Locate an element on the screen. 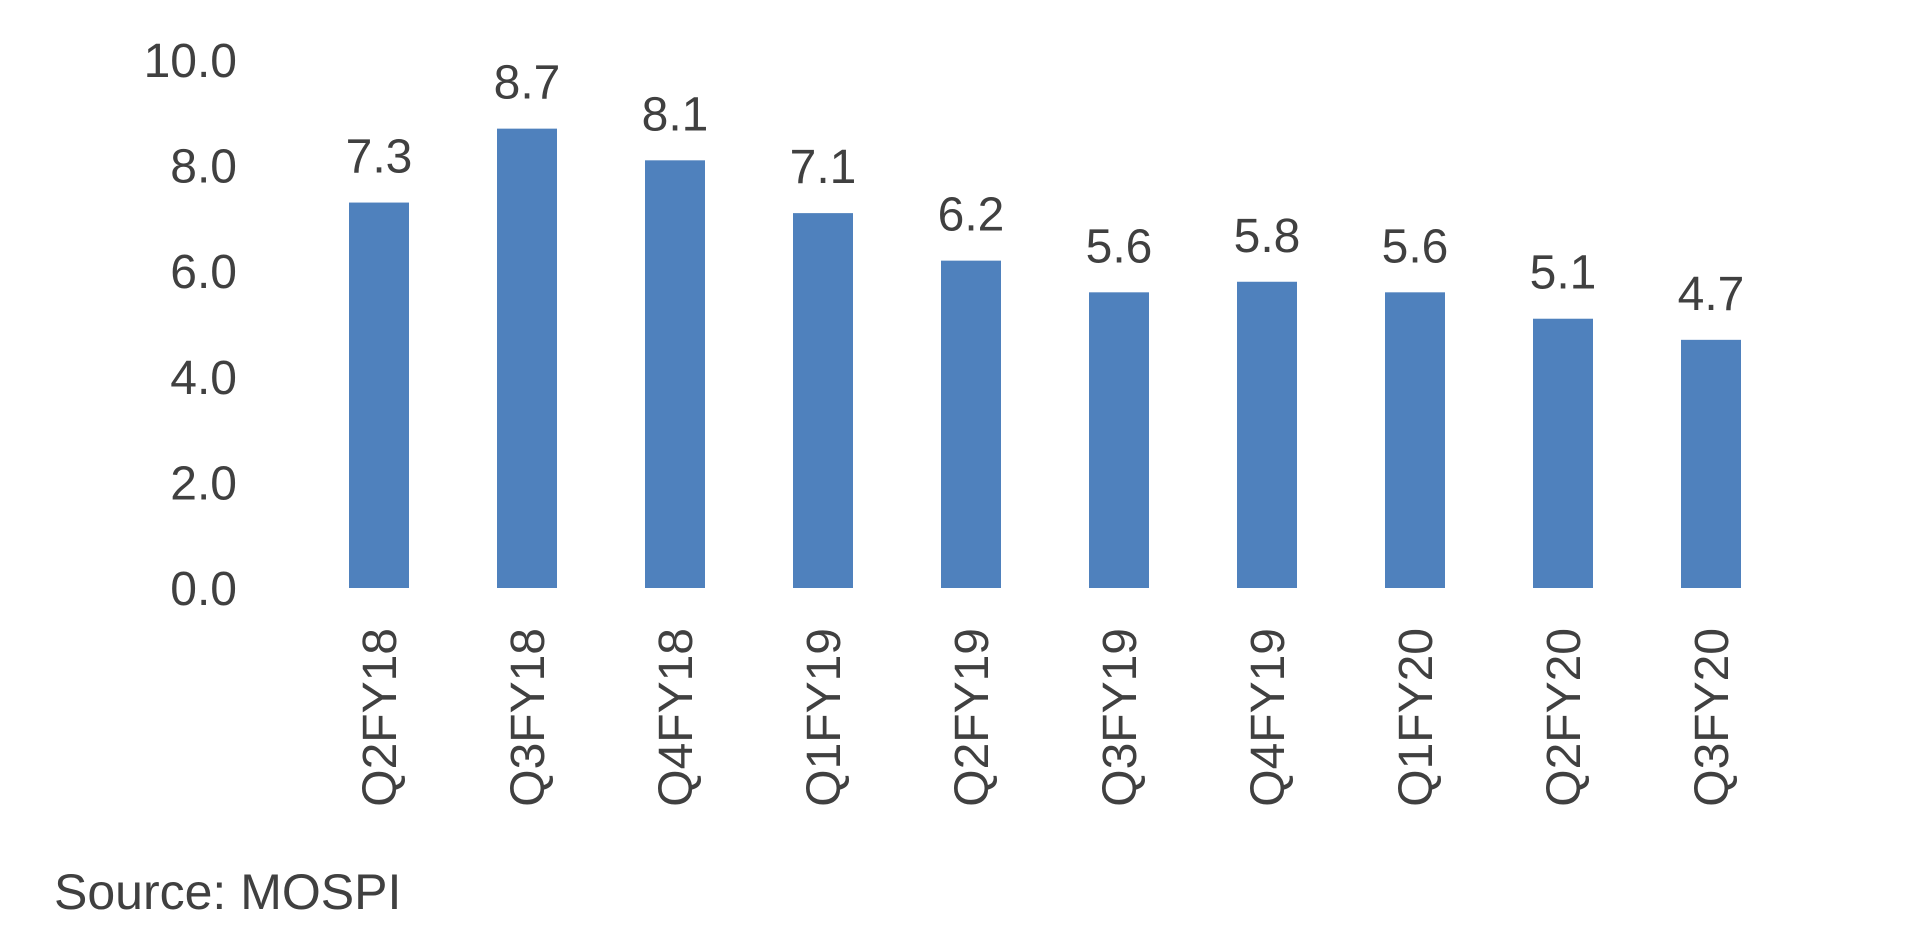 The width and height of the screenshot is (1920, 929). data-label: 5.1 is located at coordinates (1563, 273).